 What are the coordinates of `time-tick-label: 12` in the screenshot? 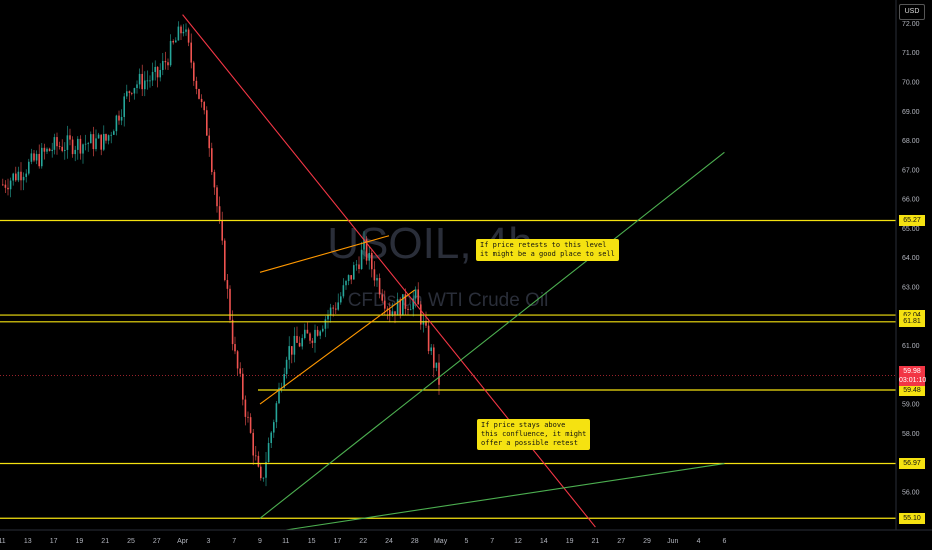 It's located at (518, 541).